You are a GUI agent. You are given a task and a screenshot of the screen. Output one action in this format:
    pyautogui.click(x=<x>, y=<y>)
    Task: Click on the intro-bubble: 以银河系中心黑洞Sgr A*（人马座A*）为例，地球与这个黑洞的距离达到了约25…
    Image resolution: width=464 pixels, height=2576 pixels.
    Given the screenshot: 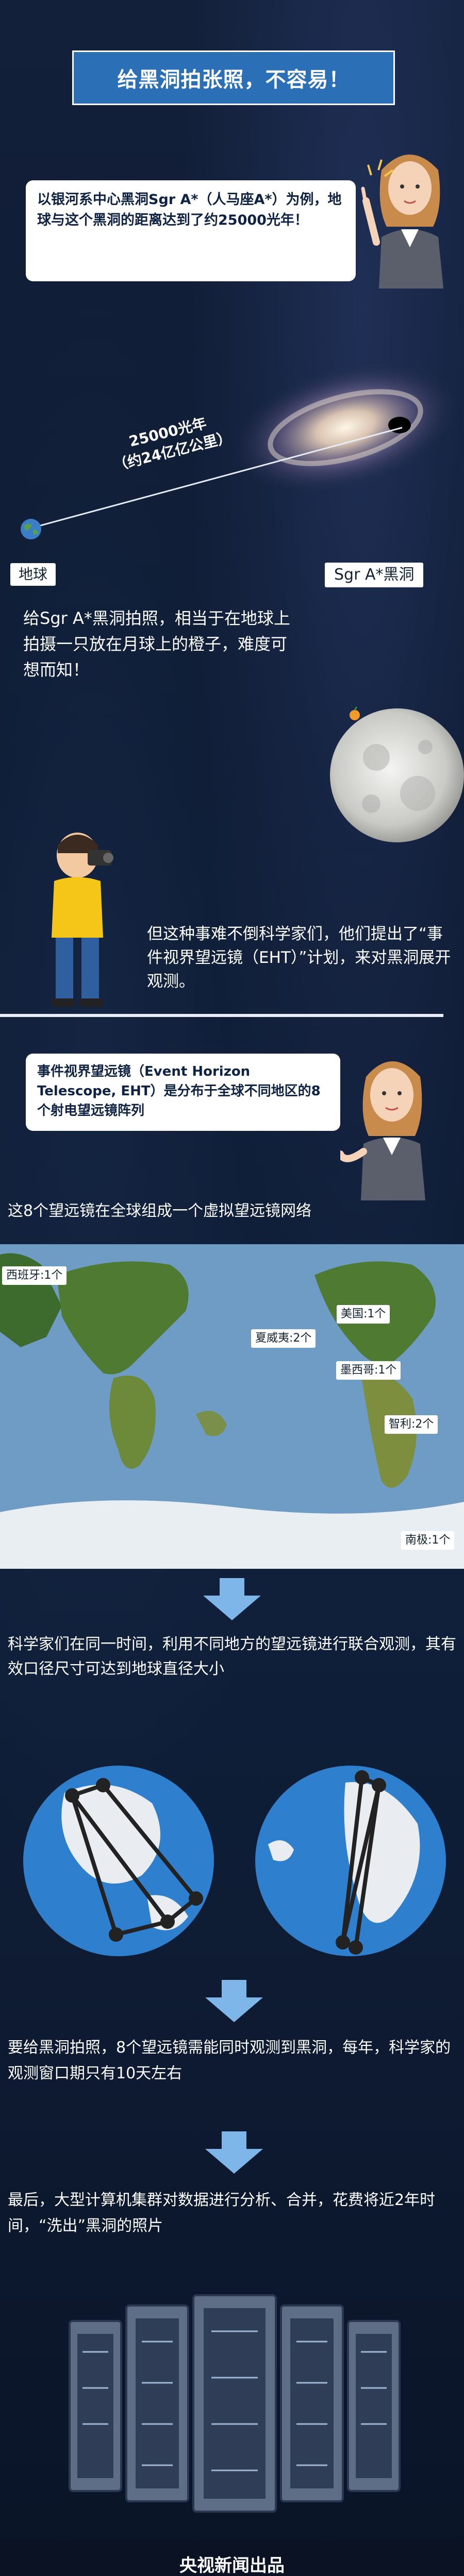 What is the action you would take?
    pyautogui.click(x=191, y=231)
    